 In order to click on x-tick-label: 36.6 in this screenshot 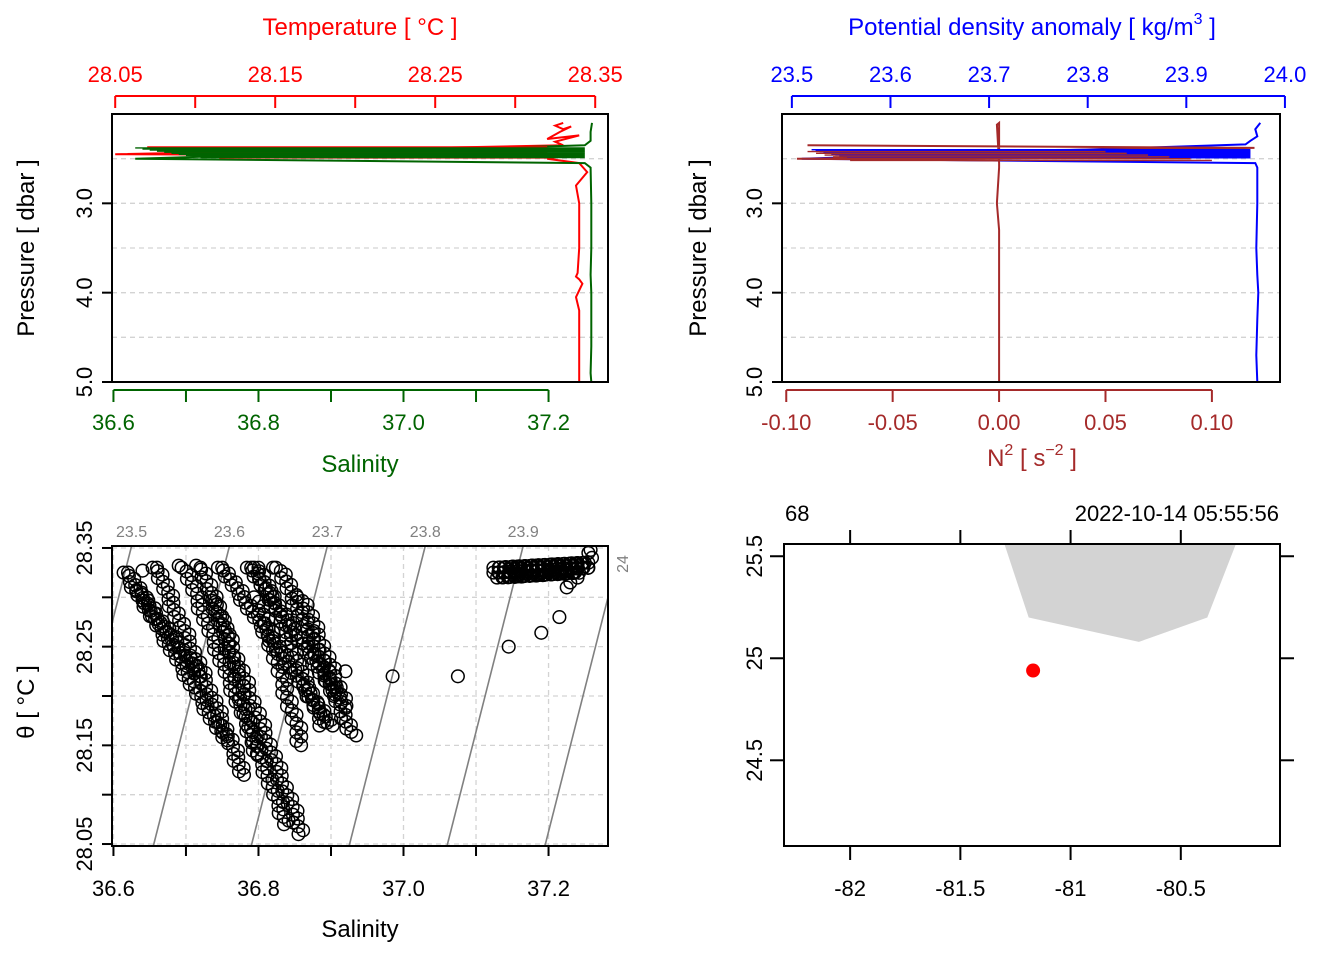, I will do `click(113, 888)`.